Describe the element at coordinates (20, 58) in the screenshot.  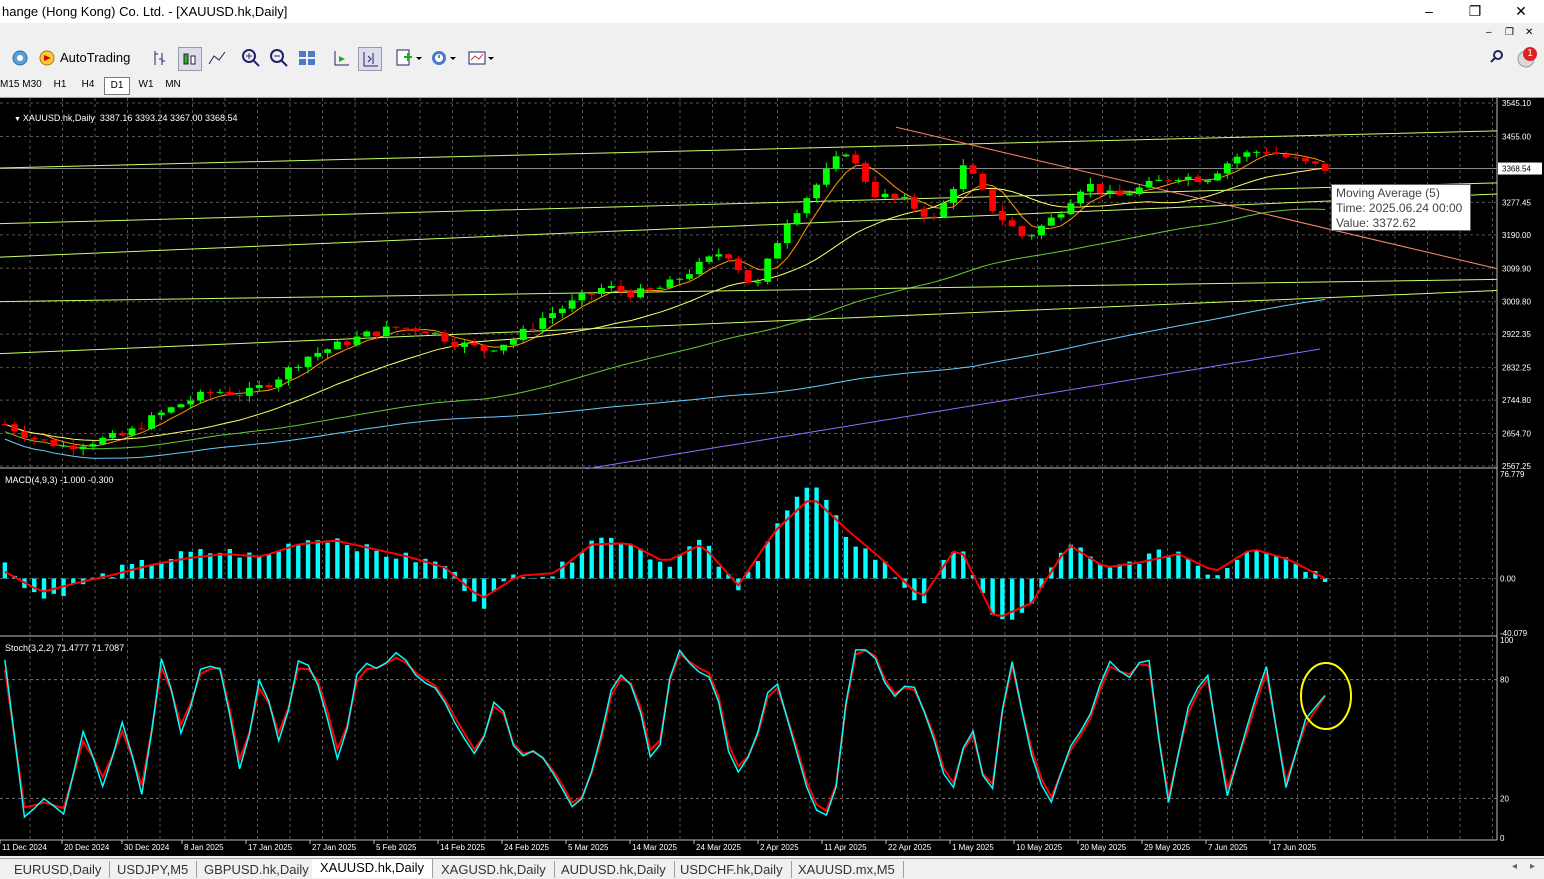
I see `signal-icon` at that location.